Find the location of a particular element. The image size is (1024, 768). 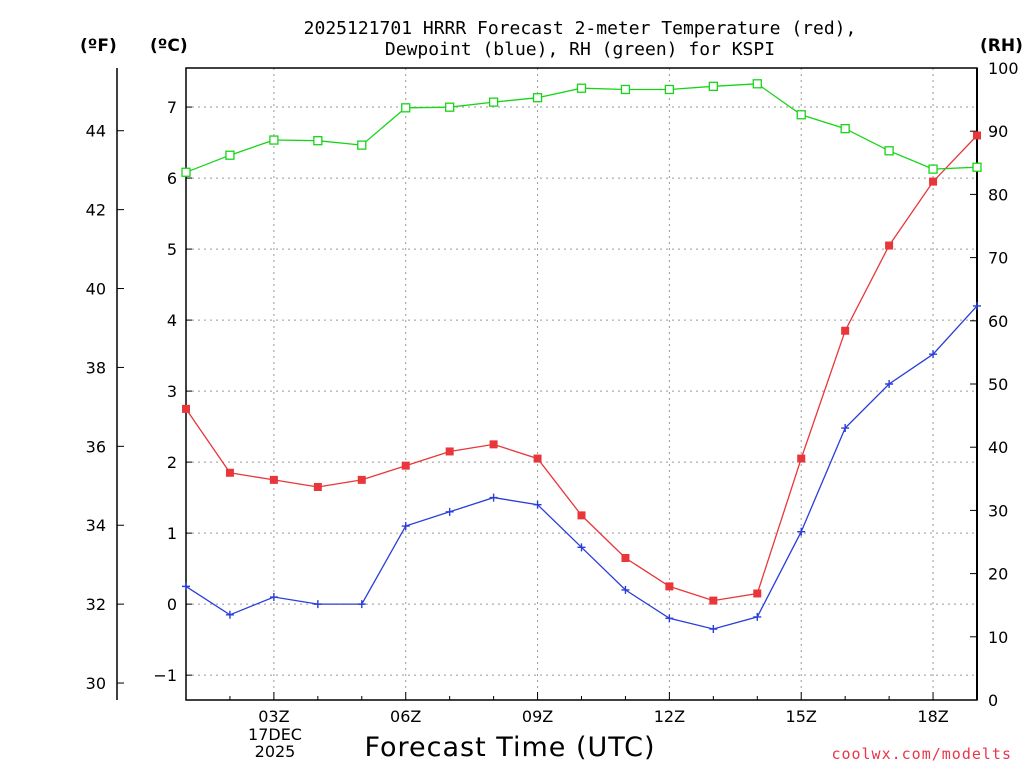

celsius-tick-label: 7 is located at coordinates (172, 107).